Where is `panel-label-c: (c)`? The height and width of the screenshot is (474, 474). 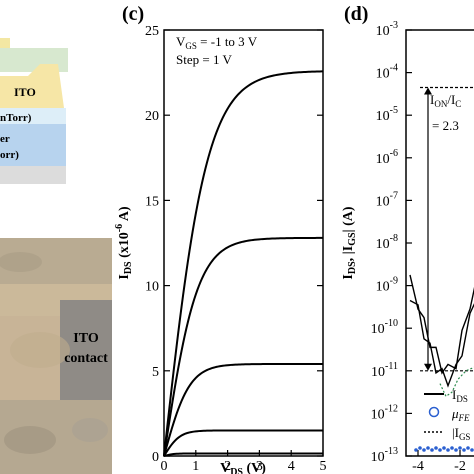
panel-label-c: (c) is located at coordinates (133, 14).